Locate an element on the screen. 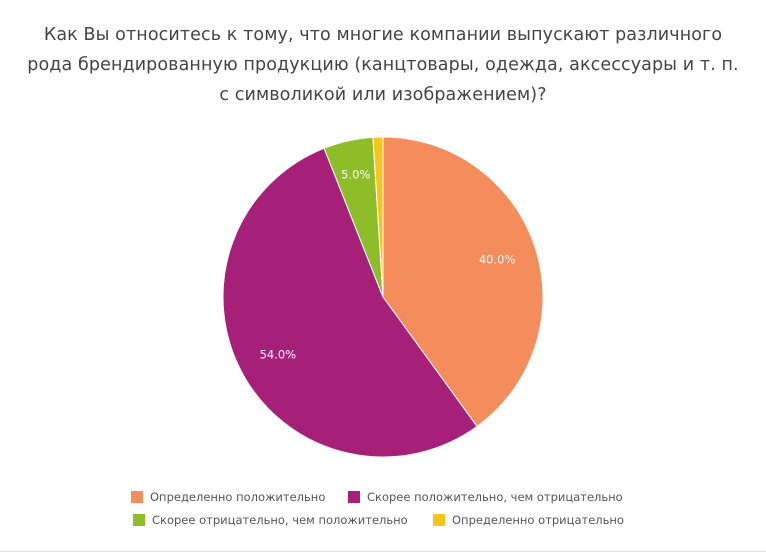 This screenshot has height=552, width=766. legend-label: Скорее отрицательно, чем положительно is located at coordinates (280, 520).